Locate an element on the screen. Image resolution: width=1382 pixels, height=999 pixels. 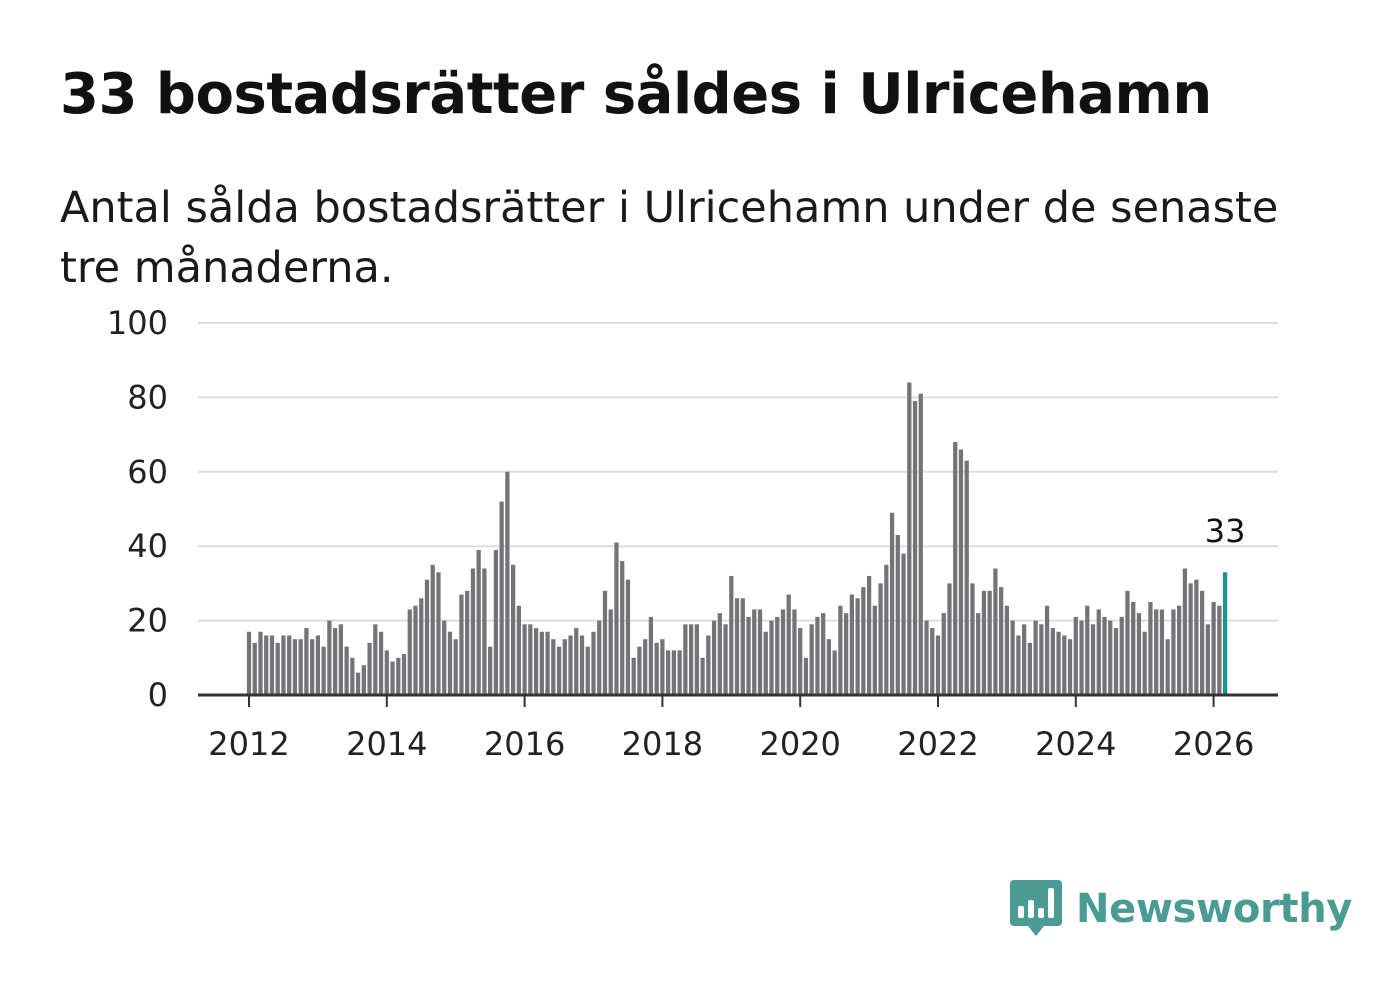
highlight-value-label: 33 is located at coordinates (1225, 531).